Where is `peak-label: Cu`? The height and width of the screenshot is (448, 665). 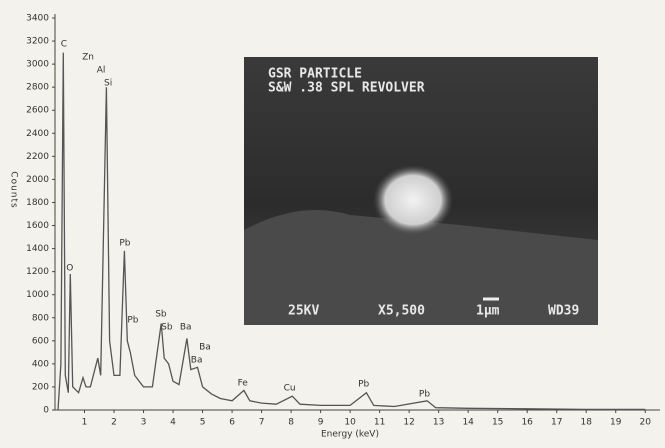 peak-label: Cu is located at coordinates (290, 389).